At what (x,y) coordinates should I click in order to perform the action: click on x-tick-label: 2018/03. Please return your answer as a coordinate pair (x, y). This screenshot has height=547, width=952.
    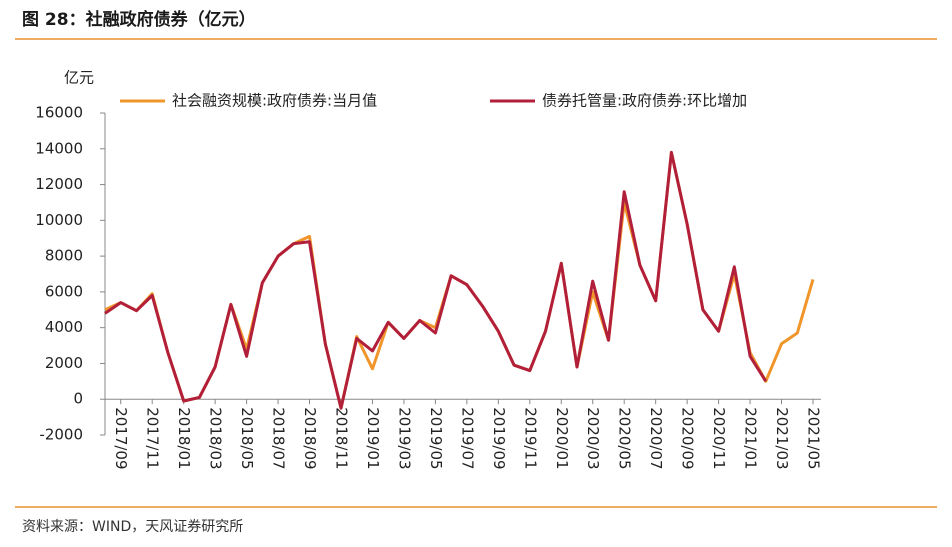
    Looking at the image, I should click on (216, 438).